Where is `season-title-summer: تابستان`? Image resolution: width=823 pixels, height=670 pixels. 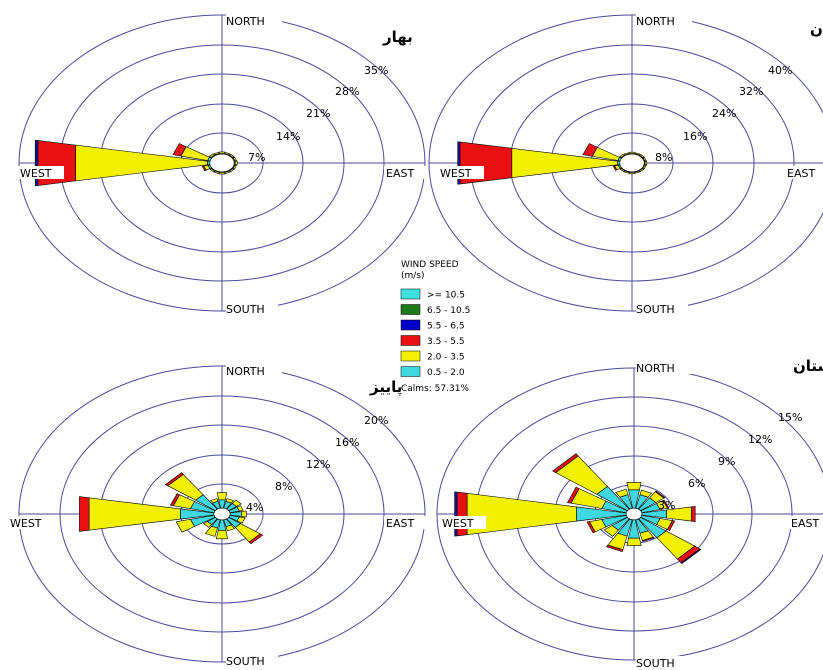
season-title-summer: تابستان is located at coordinates (816, 29).